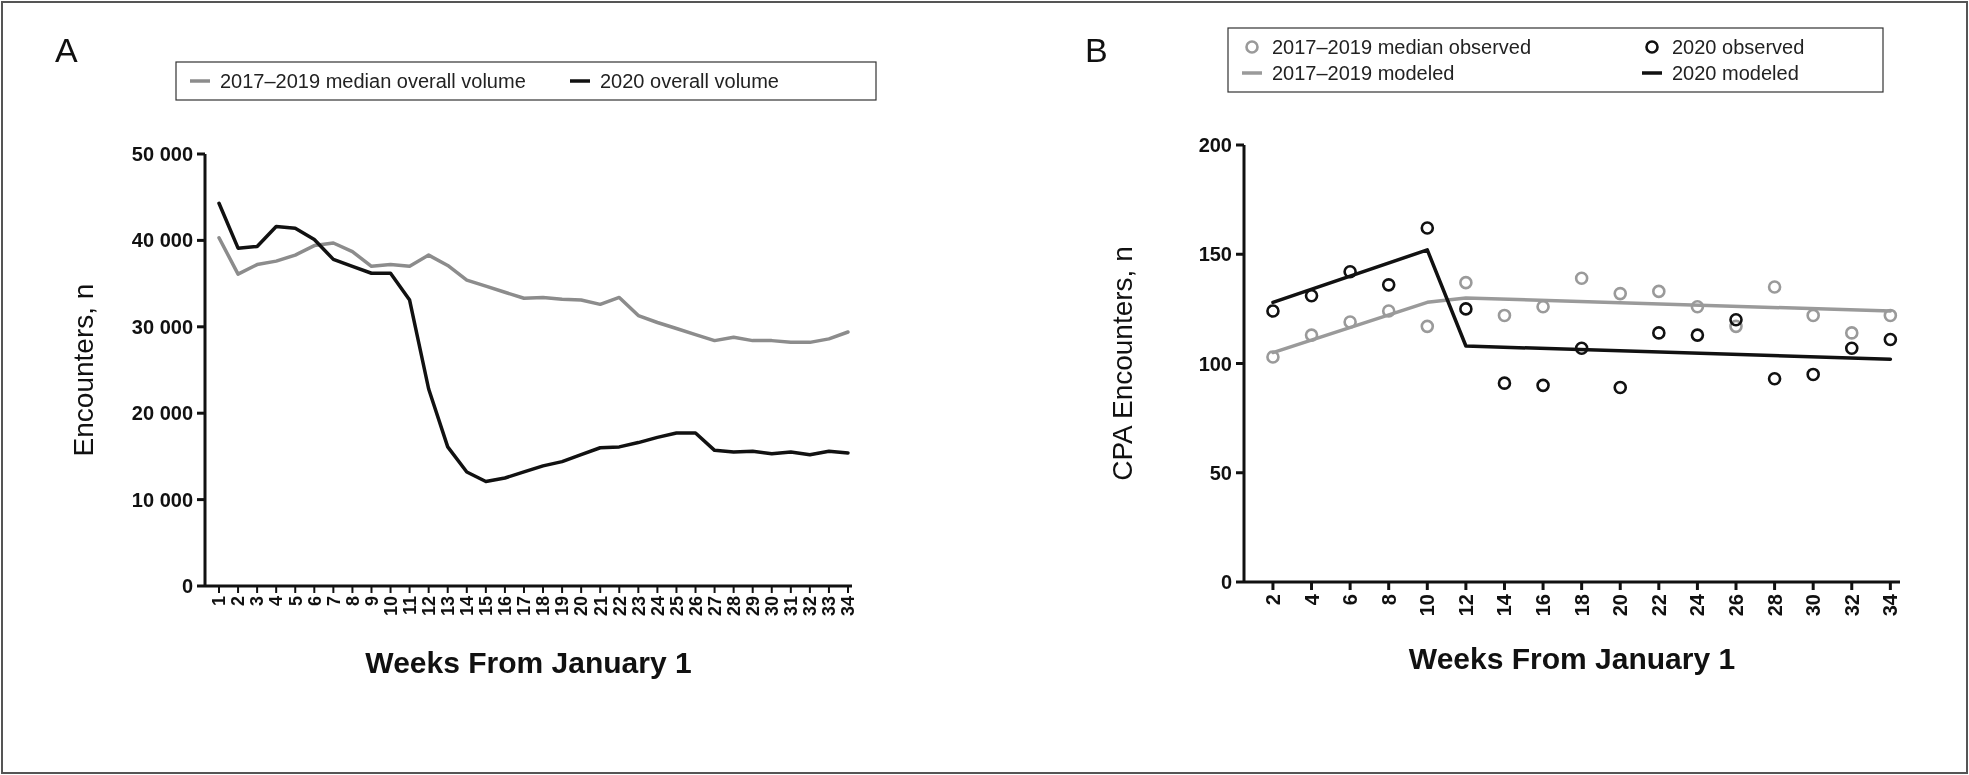 The width and height of the screenshot is (1969, 775). Describe the element at coordinates (791, 606) in the screenshot. I see `x-tick-label: 31` at that location.